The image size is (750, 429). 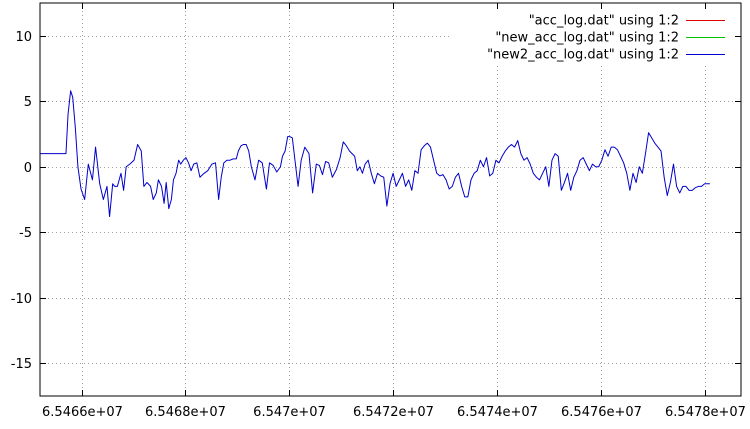 I want to click on y-tick-label: 5, so click(x=28, y=102).